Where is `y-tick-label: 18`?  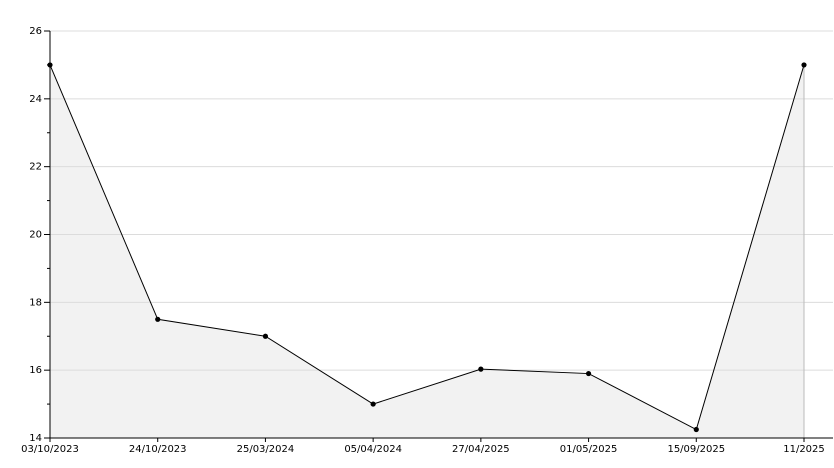 y-tick-label: 18 is located at coordinates (35, 302).